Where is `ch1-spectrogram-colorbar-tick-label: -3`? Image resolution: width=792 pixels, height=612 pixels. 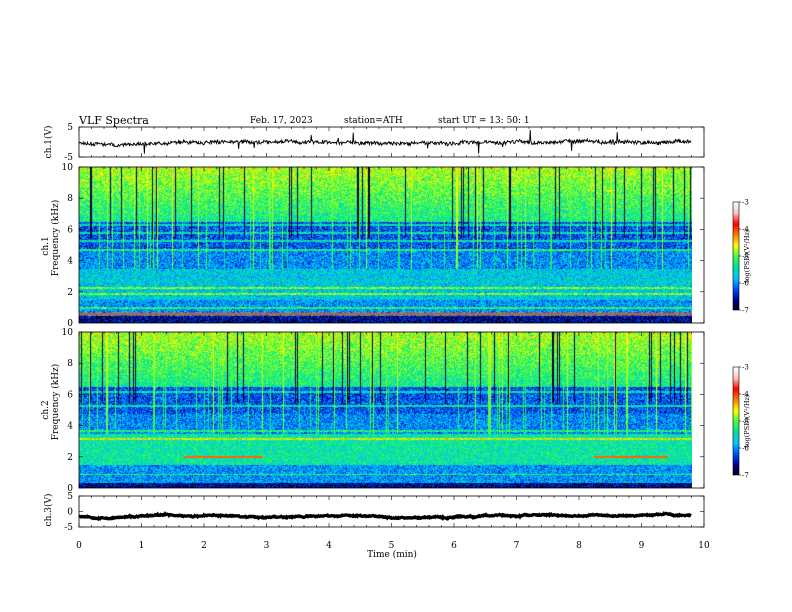
ch1-spectrogram-colorbar-tick-label: -3 is located at coordinates (745, 203).